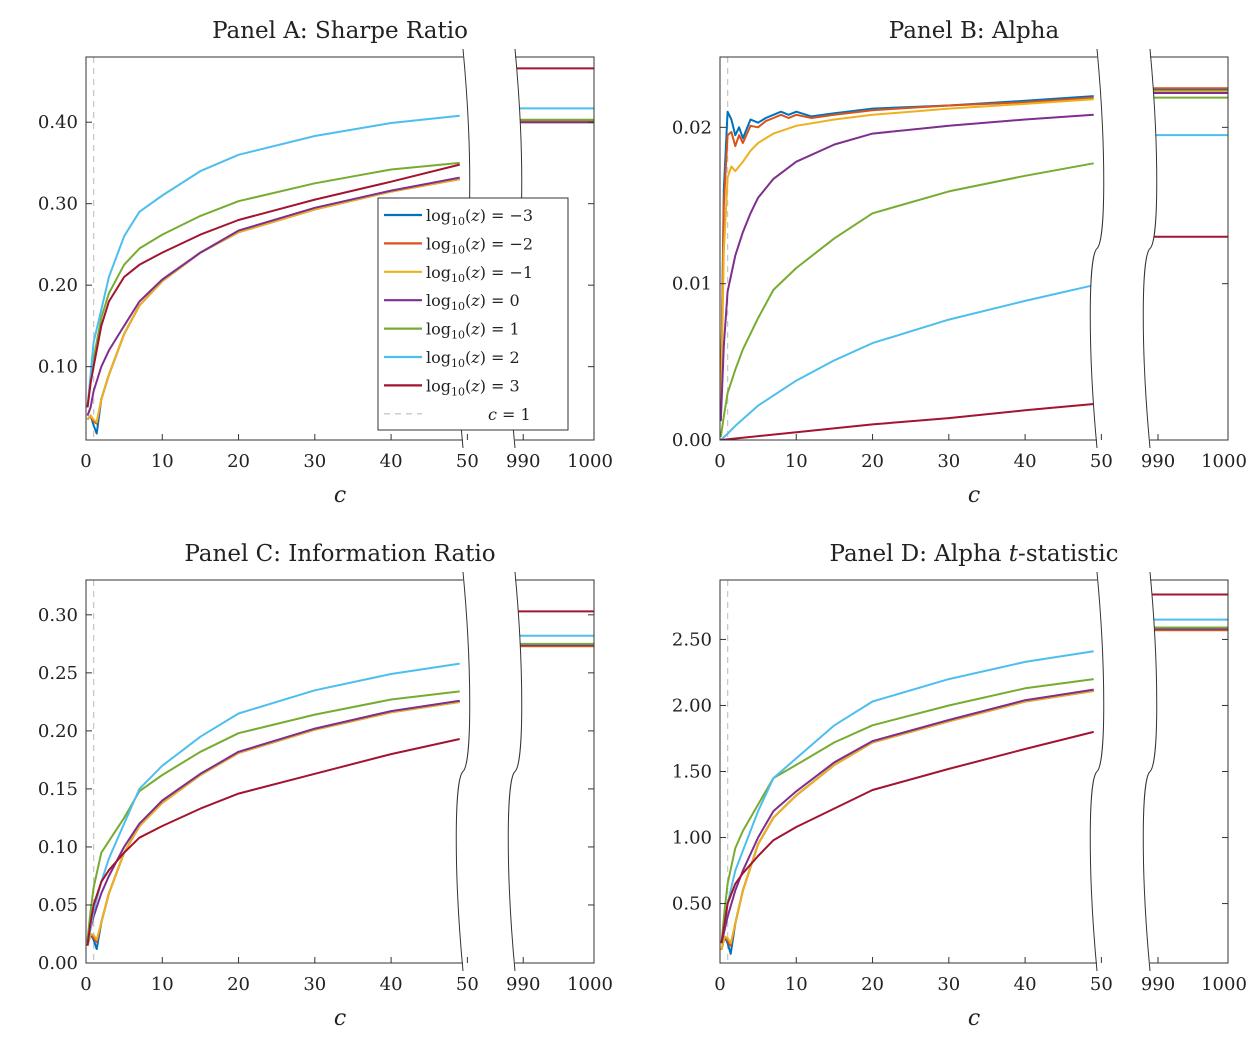 Image resolution: width=1260 pixels, height=1041 pixels. What do you see at coordinates (692, 772) in the screenshot?
I see `y-tick-label: 1.50` at bounding box center [692, 772].